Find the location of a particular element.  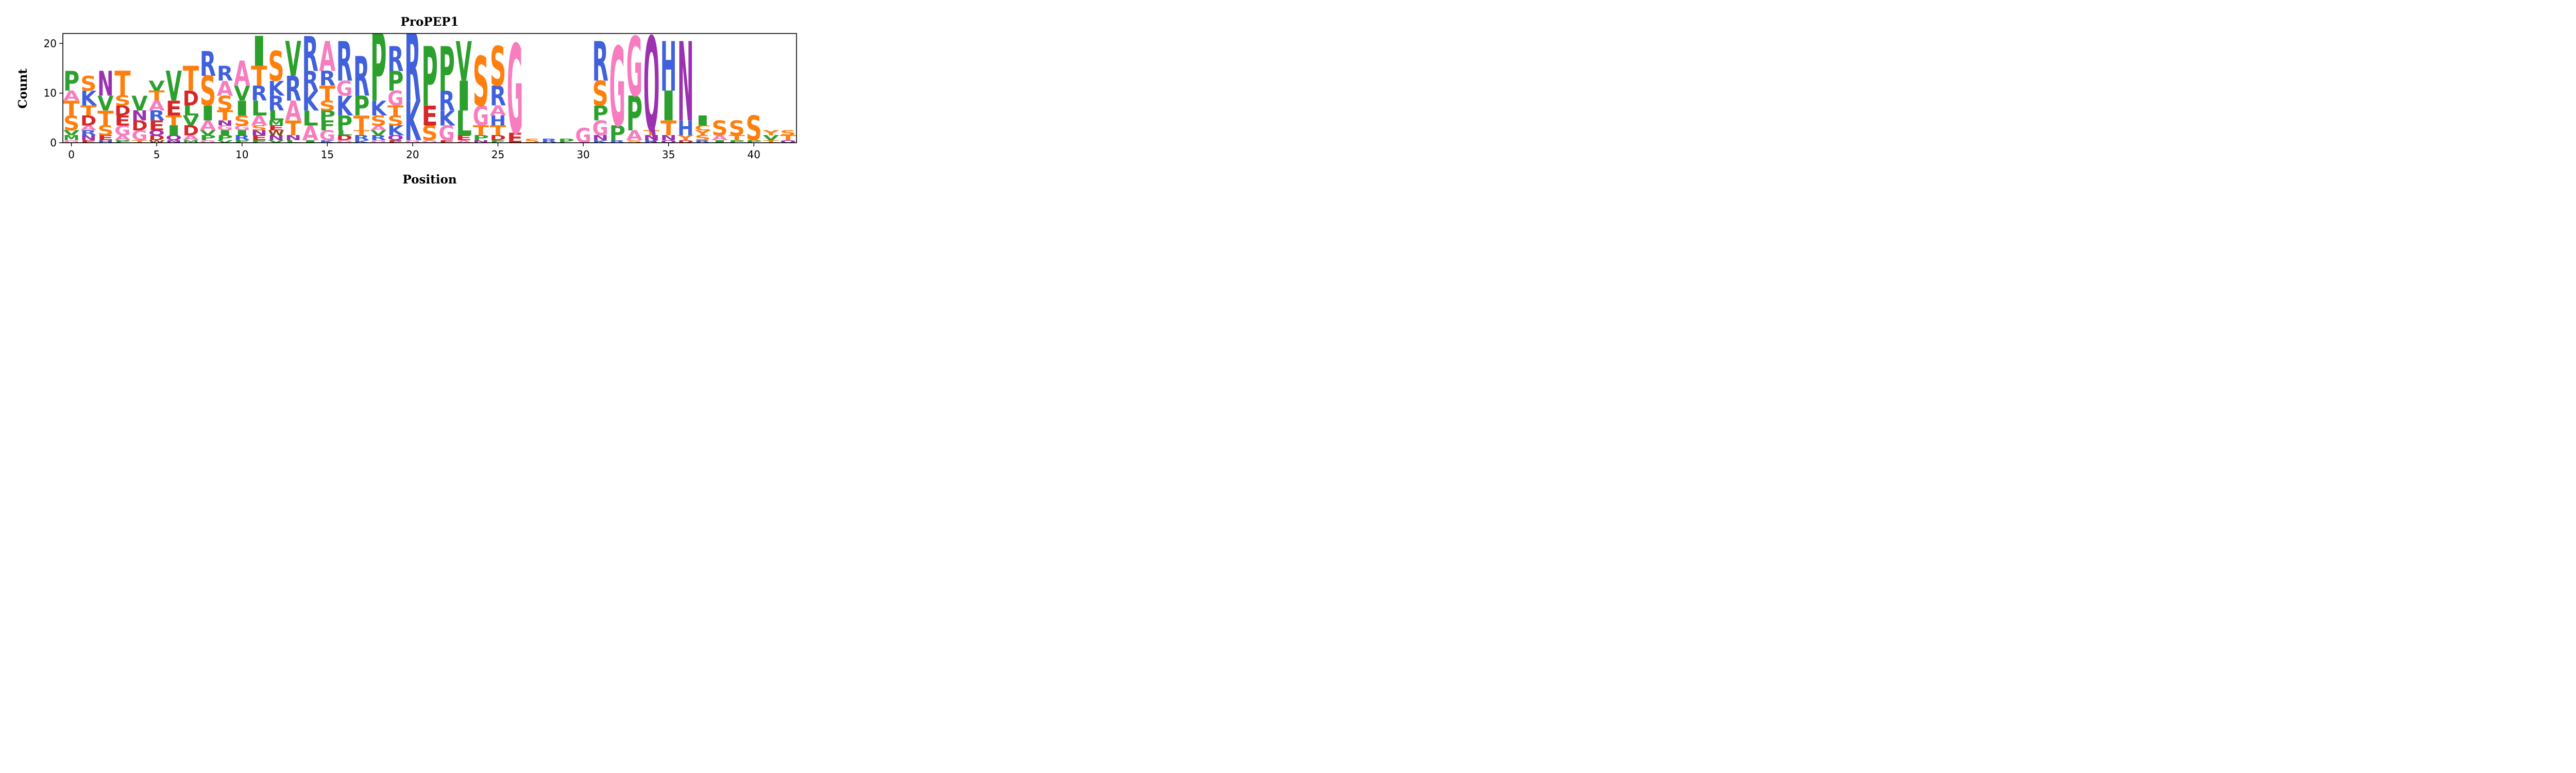

logo-letter-R-pos-11: R is located at coordinates (259, 94).